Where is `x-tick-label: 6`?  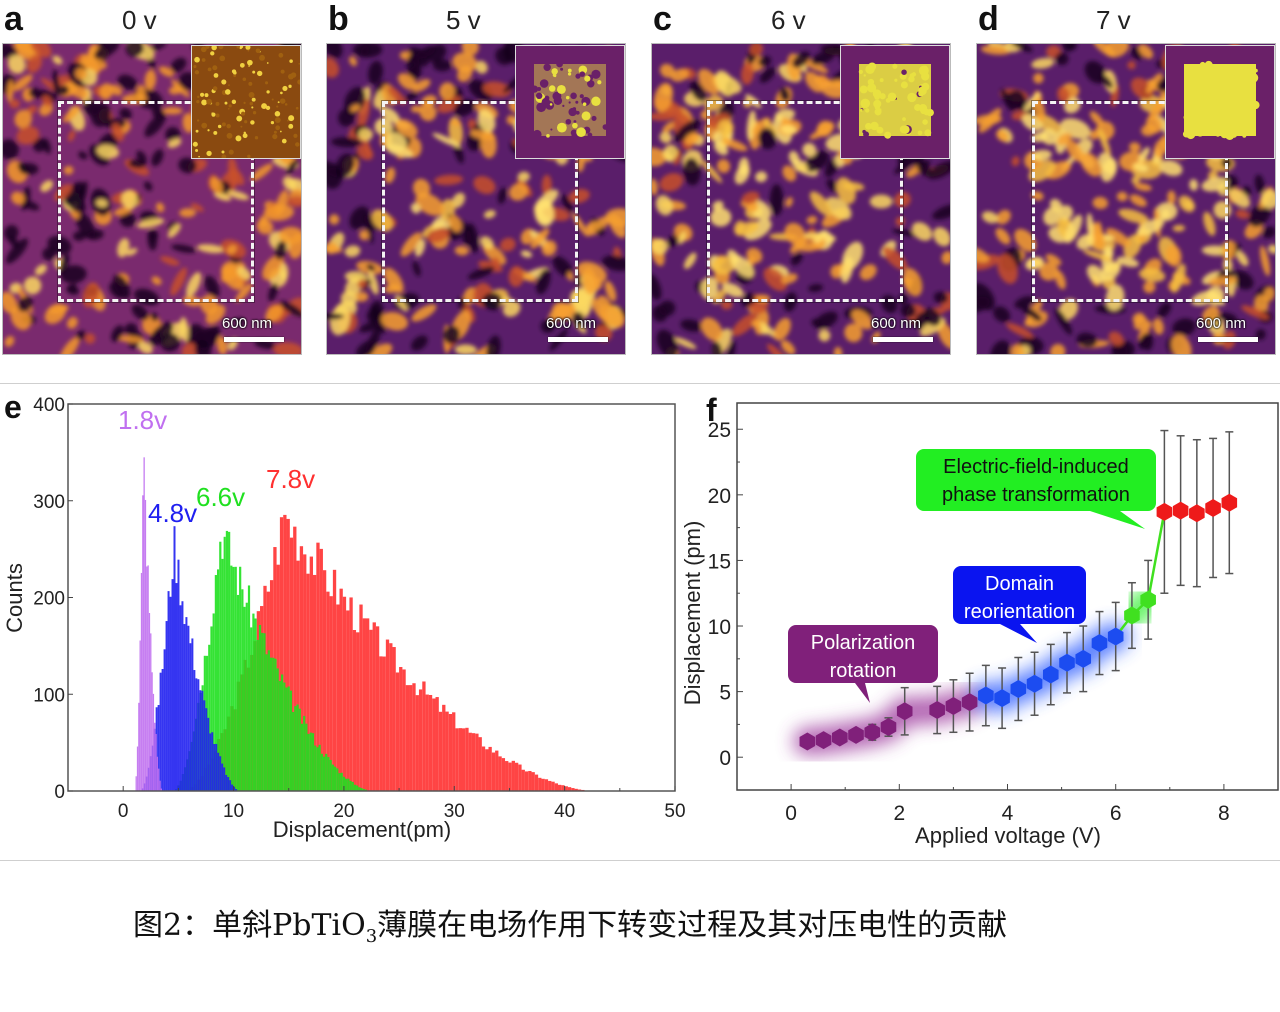
x-tick-label: 6 is located at coordinates (1116, 813).